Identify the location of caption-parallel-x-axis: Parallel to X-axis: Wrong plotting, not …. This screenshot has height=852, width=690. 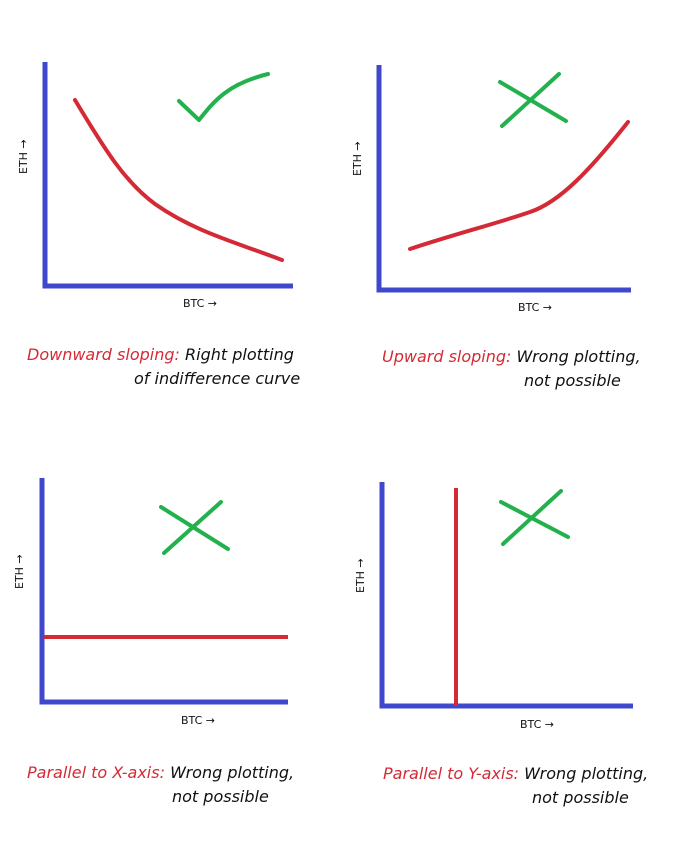
(160, 785).